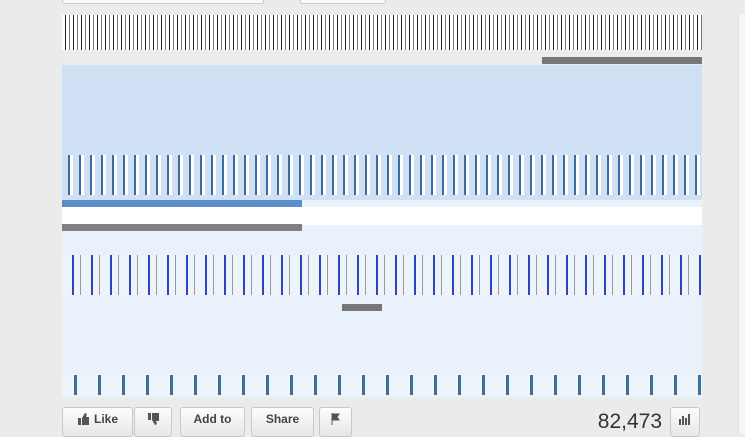 The height and width of the screenshot is (437, 745). What do you see at coordinates (83, 419) in the screenshot?
I see `like-icon` at bounding box center [83, 419].